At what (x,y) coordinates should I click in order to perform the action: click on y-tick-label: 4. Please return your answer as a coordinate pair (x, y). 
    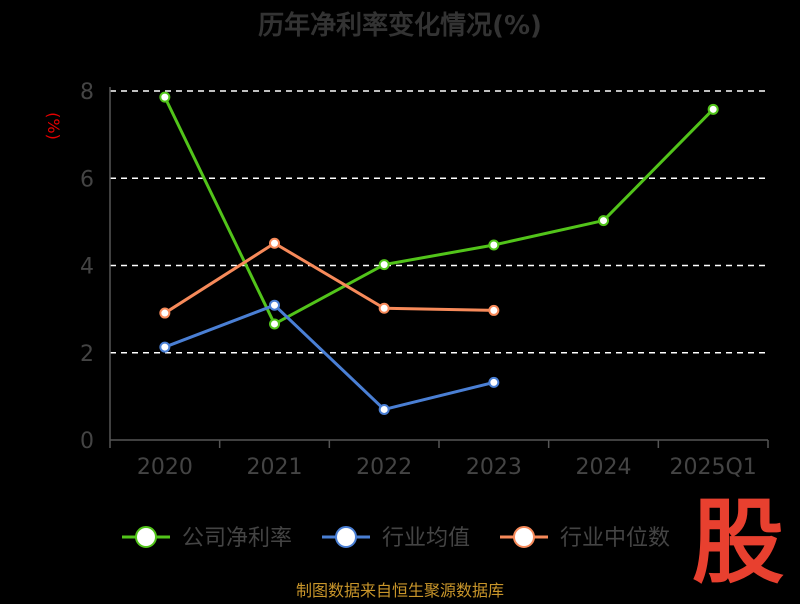
    Looking at the image, I should click on (87, 267).